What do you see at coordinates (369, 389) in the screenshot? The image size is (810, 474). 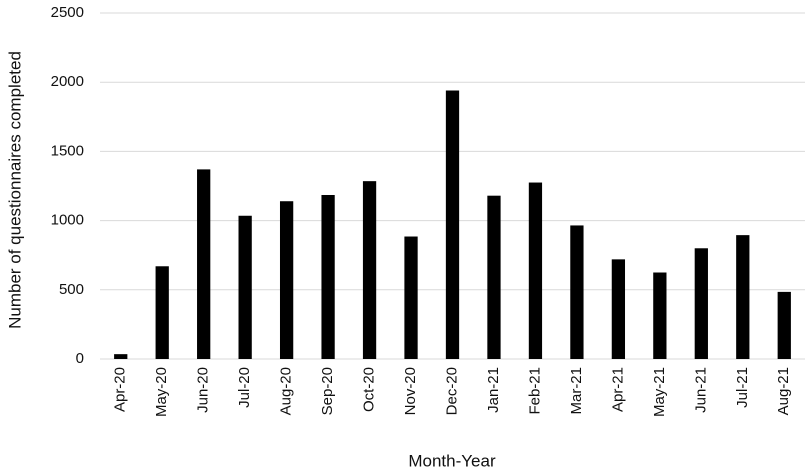 I see `x-tick-label: Oct-20` at bounding box center [369, 389].